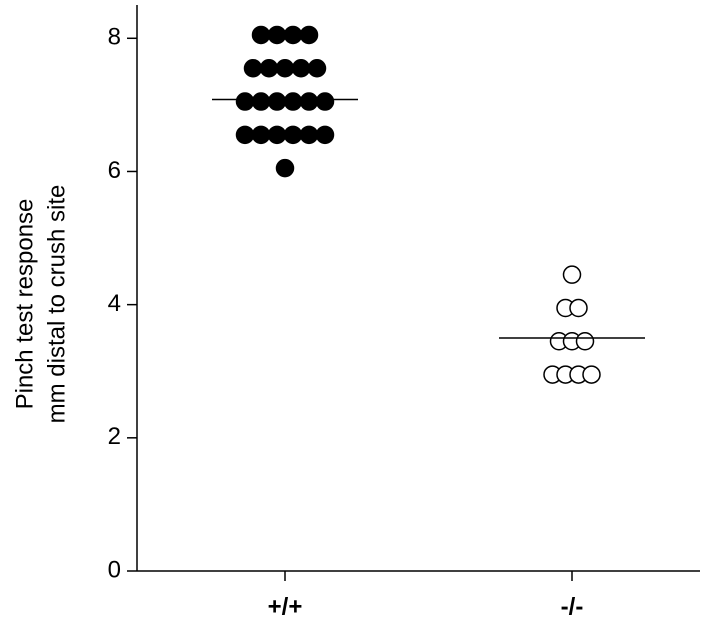  Describe the element at coordinates (572, 606) in the screenshot. I see `x-tick-label: -/-` at that location.